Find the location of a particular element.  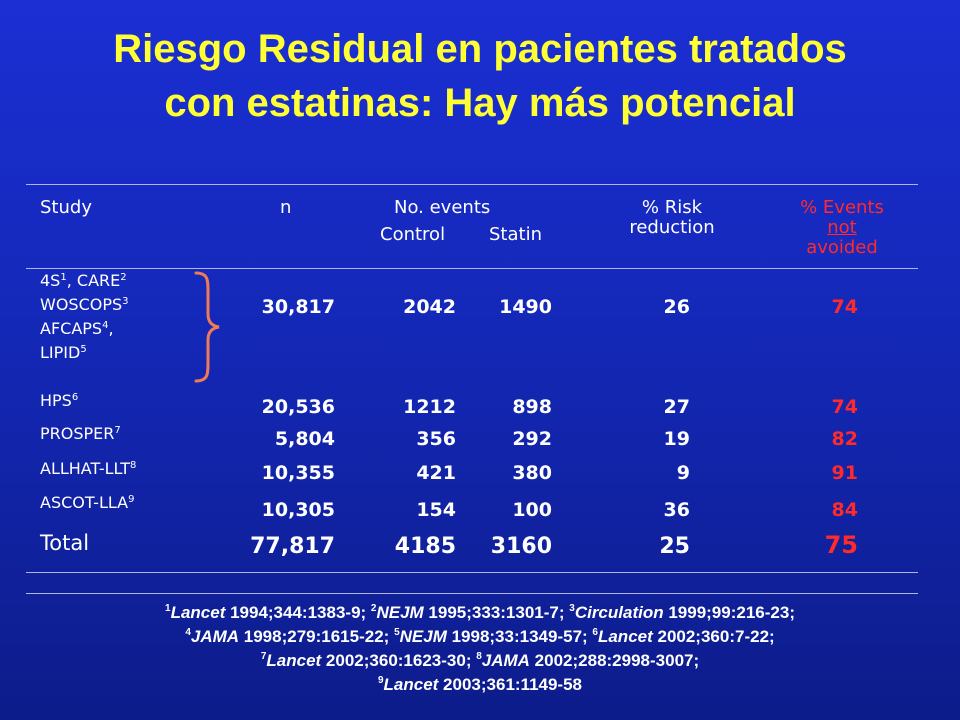

cell-risk: 27 is located at coordinates (676, 407).